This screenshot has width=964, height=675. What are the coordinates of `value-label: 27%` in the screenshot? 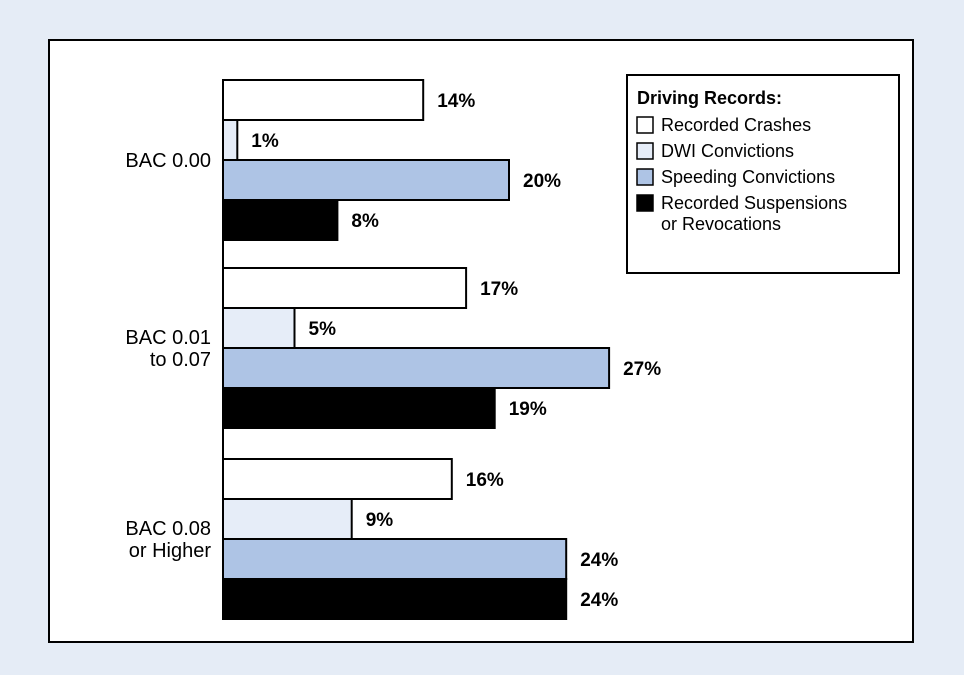 It's located at (642, 369).